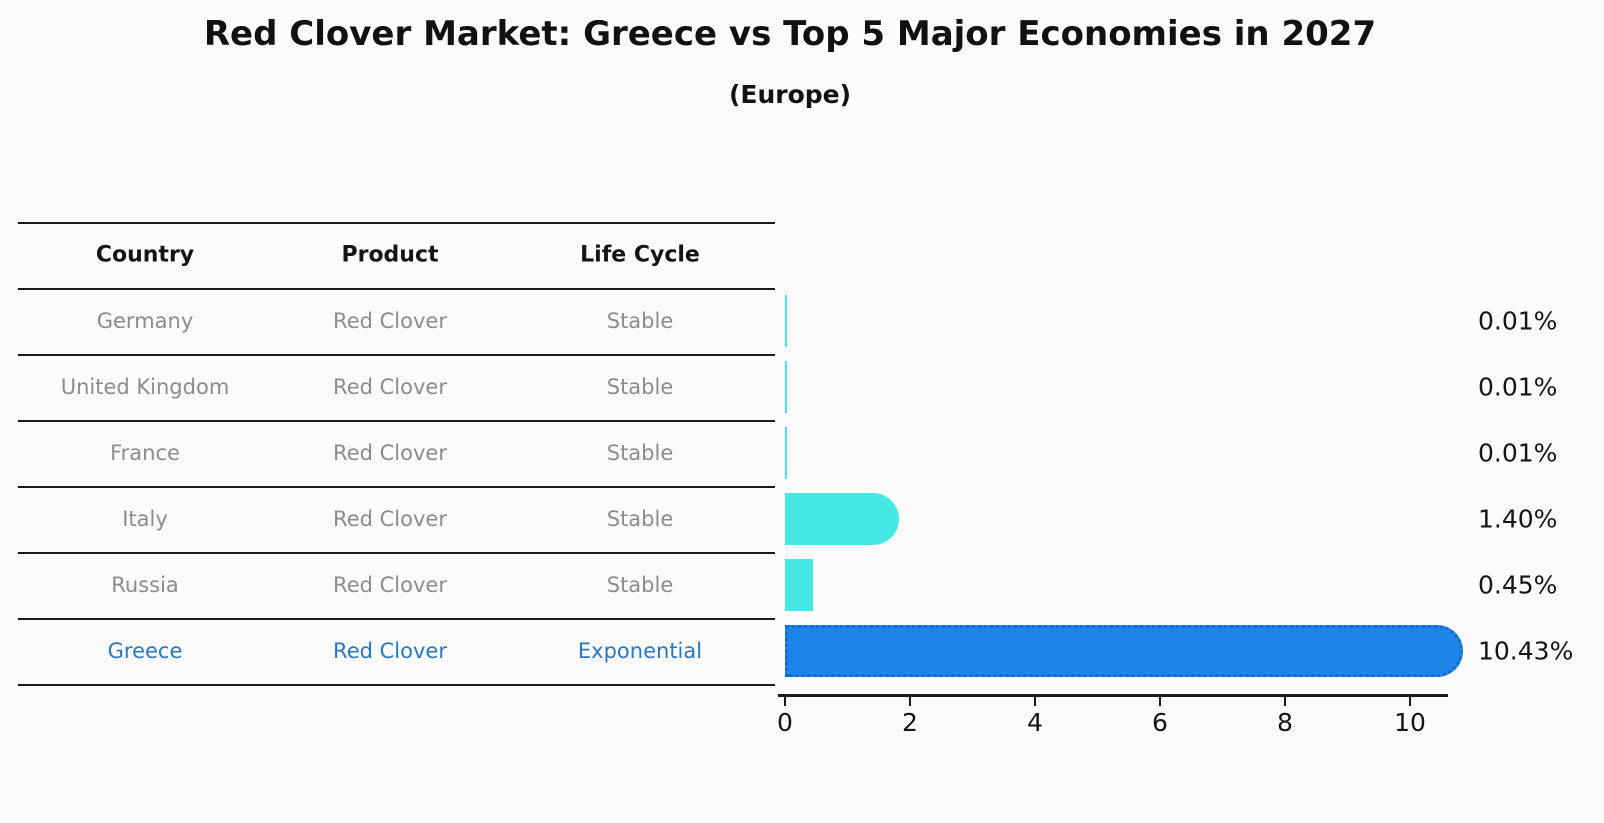 Image resolution: width=1604 pixels, height=823 pixels. Describe the element at coordinates (145, 453) in the screenshot. I see `cell-country: France` at that location.